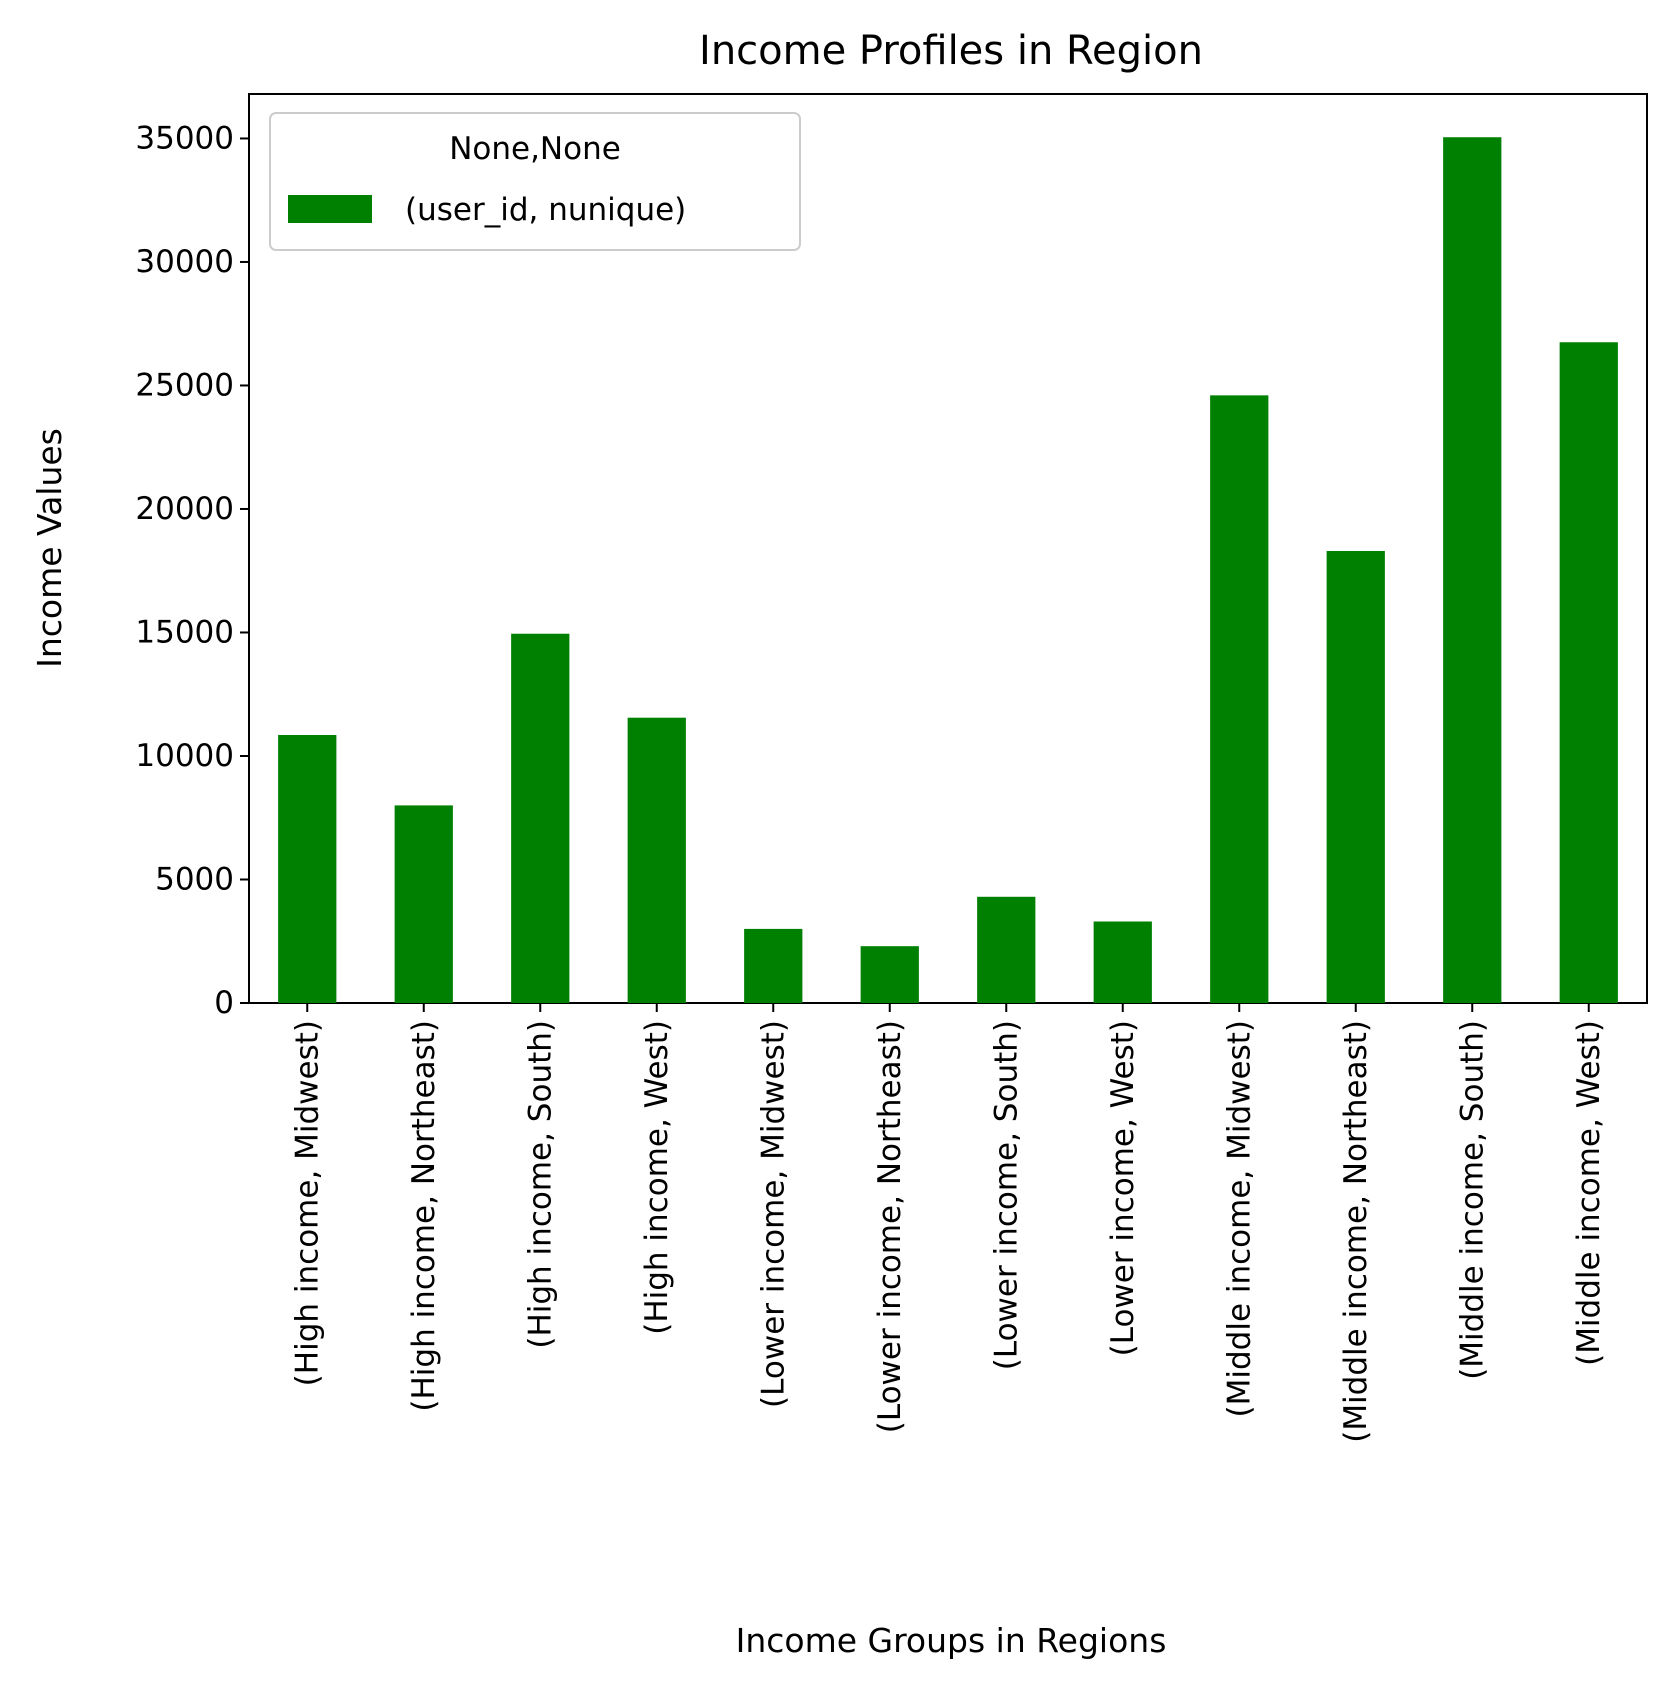 The height and width of the screenshot is (1682, 1673). I want to click on y-axis-label: Income Values, so click(49, 548).